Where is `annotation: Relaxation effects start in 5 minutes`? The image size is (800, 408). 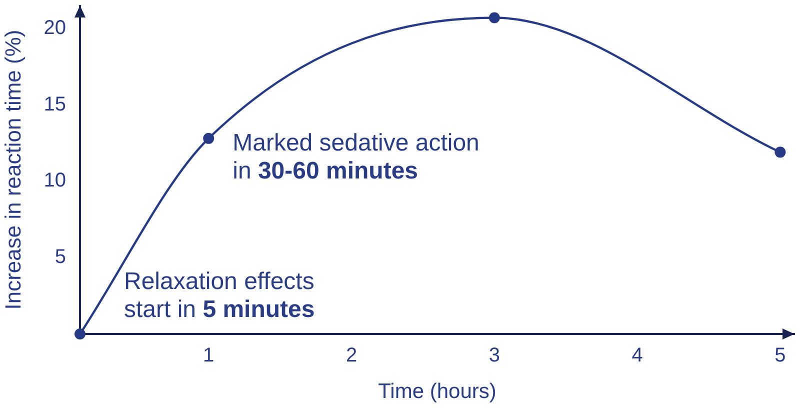
annotation: Relaxation effects start in 5 minutes is located at coordinates (219, 295).